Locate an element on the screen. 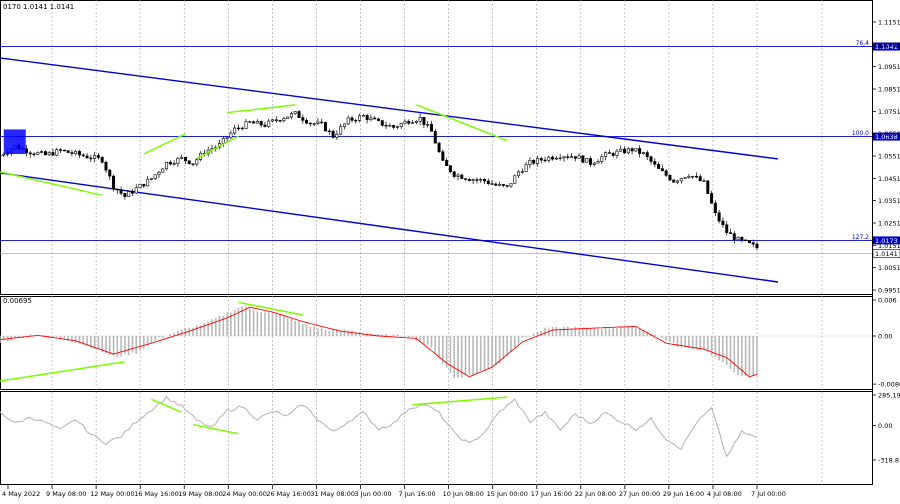 The image size is (900, 504). cci-indicator is located at coordinates (379, 426).